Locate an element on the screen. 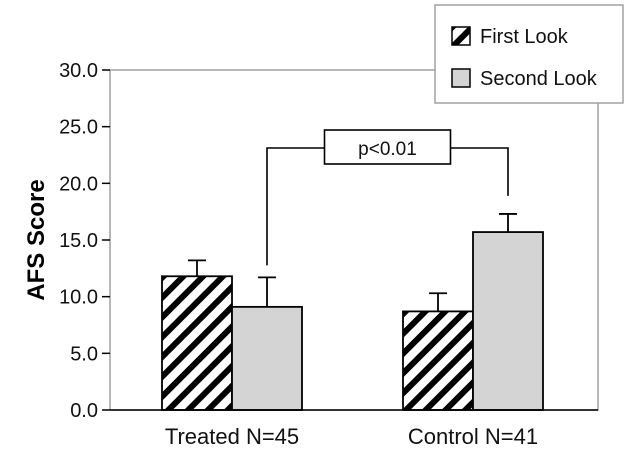 Image resolution: width=628 pixels, height=451 pixels. significance-annotation: p<0.01 is located at coordinates (387, 197).